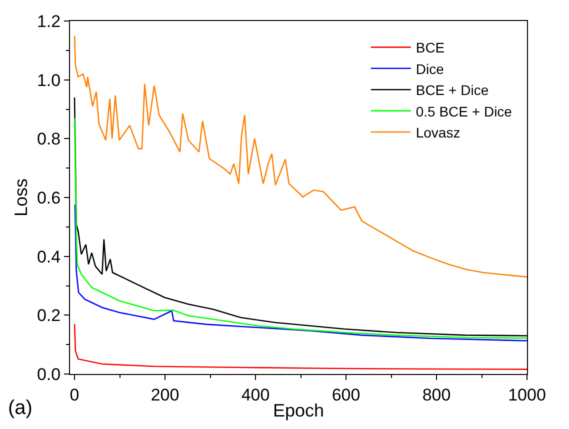 The image size is (569, 429). I want to click on legend-label: BCE, so click(430, 48).